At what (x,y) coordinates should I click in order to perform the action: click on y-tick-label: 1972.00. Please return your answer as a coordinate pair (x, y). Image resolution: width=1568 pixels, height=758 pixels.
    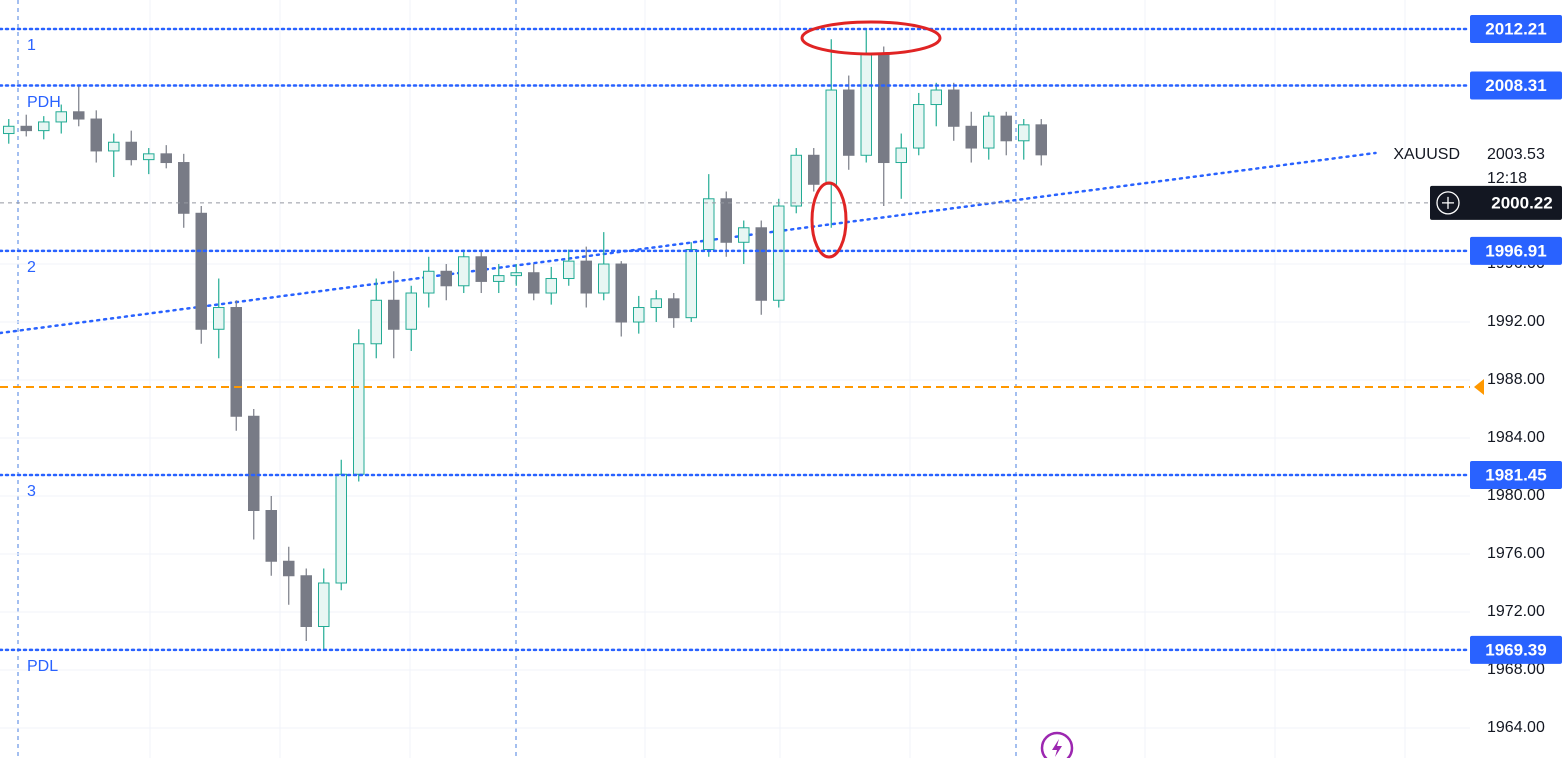
    Looking at the image, I should click on (1516, 611).